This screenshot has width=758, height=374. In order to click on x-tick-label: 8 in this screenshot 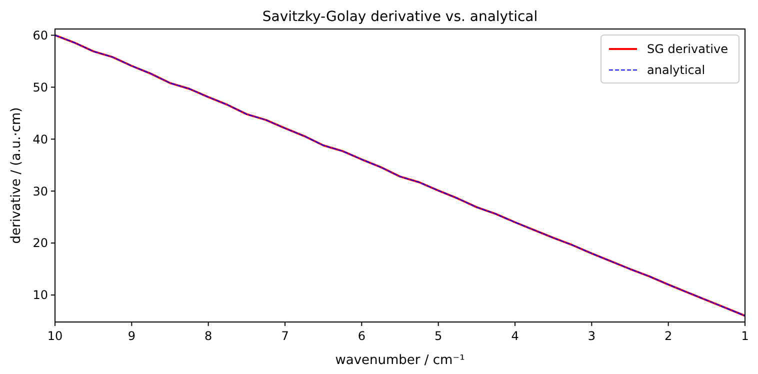, I will do `click(208, 336)`.